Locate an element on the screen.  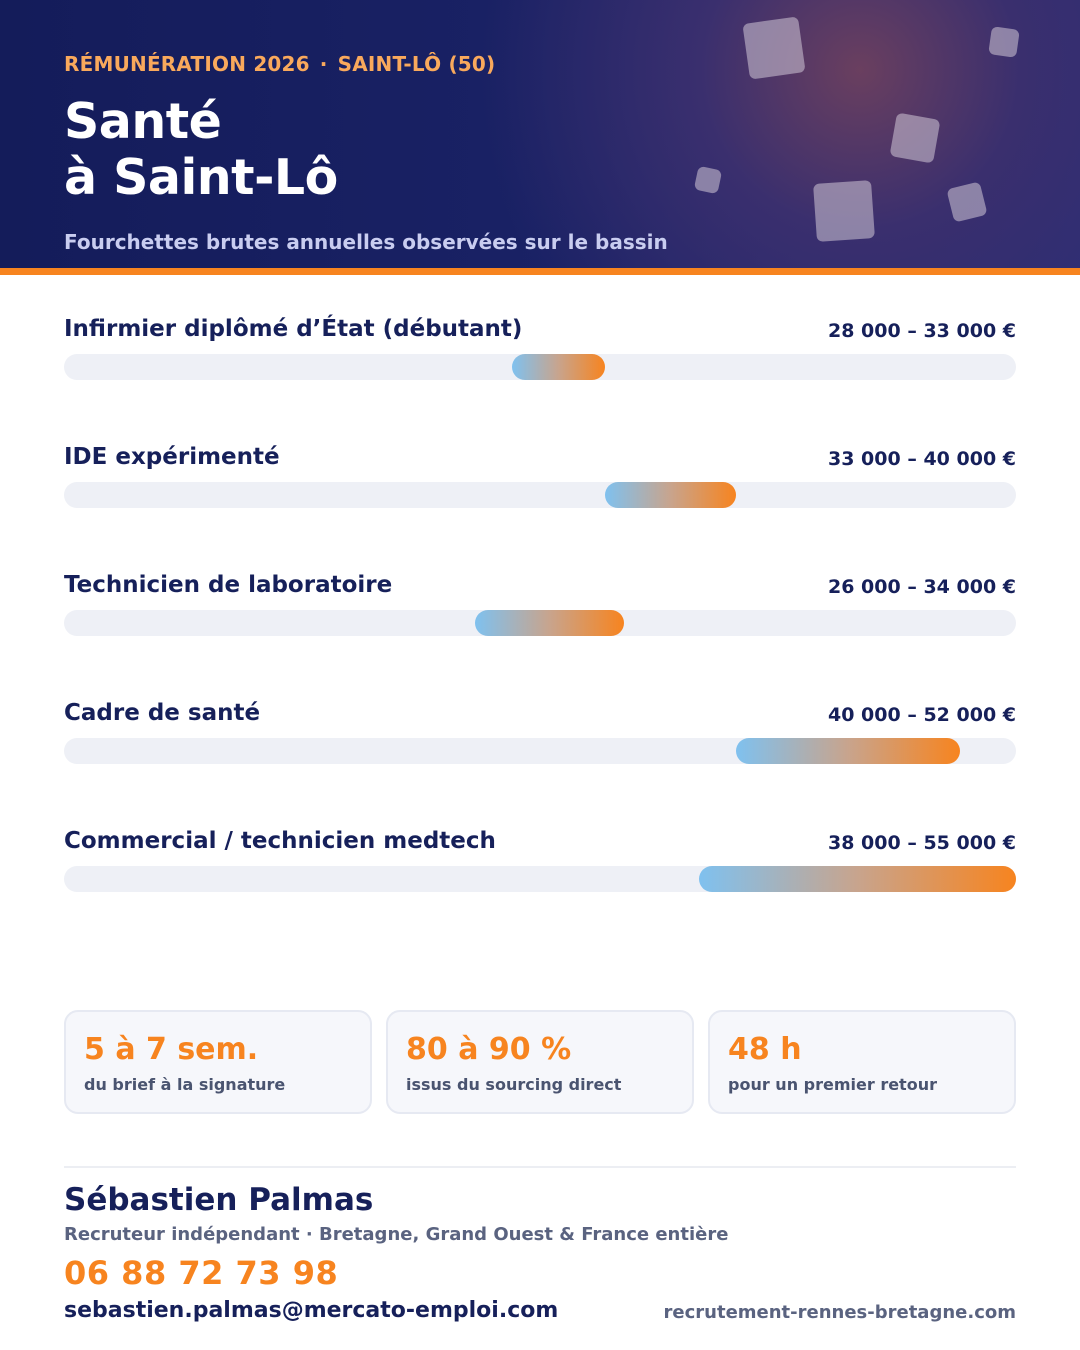
title-line-1: Santé is located at coordinates (143, 121).